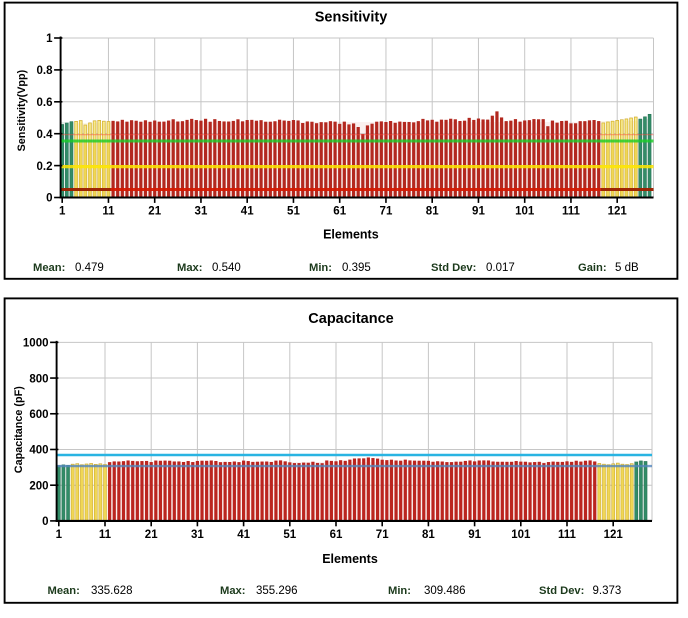 This screenshot has height=618, width=688. What do you see at coordinates (45, 71) in the screenshot?
I see `svg-text: 0.8` at bounding box center [45, 71].